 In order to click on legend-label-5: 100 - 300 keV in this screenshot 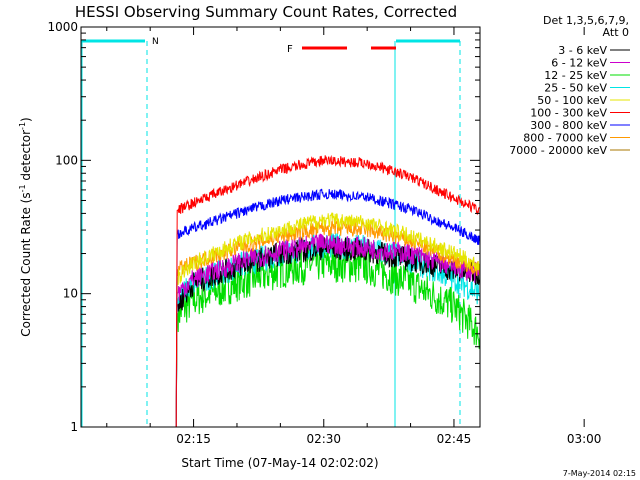, I will do `click(568, 113)`.